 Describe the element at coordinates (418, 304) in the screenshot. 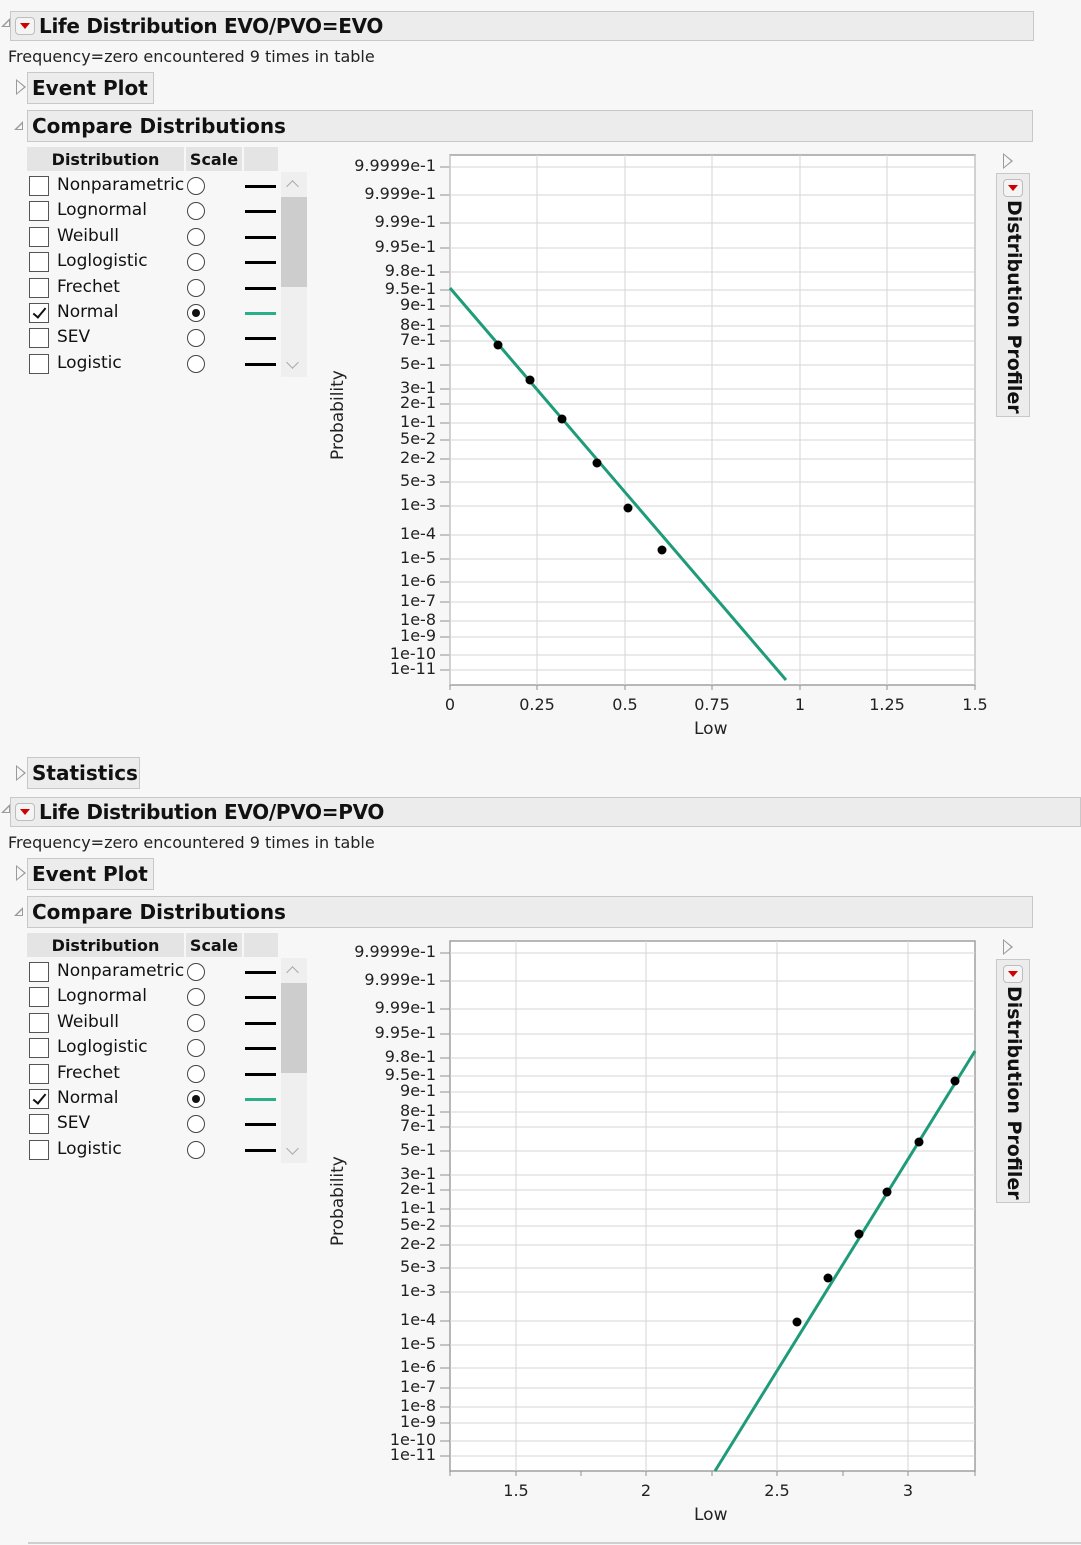

I see `y-tick-label: 9e-1` at that location.